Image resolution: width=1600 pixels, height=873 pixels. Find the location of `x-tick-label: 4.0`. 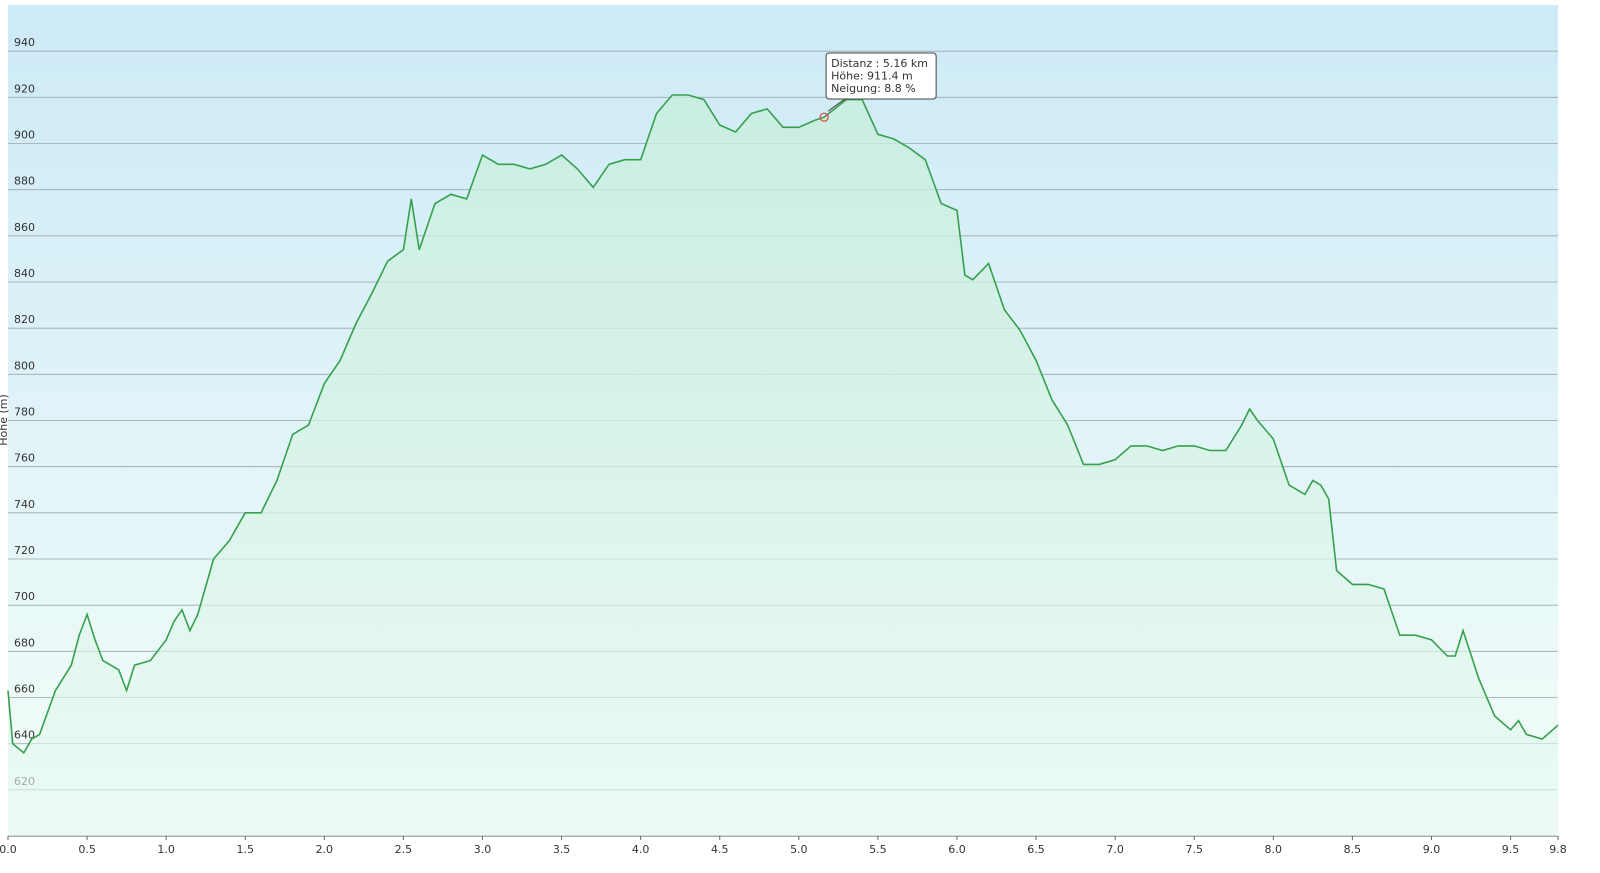

x-tick-label: 4.0 is located at coordinates (641, 849).